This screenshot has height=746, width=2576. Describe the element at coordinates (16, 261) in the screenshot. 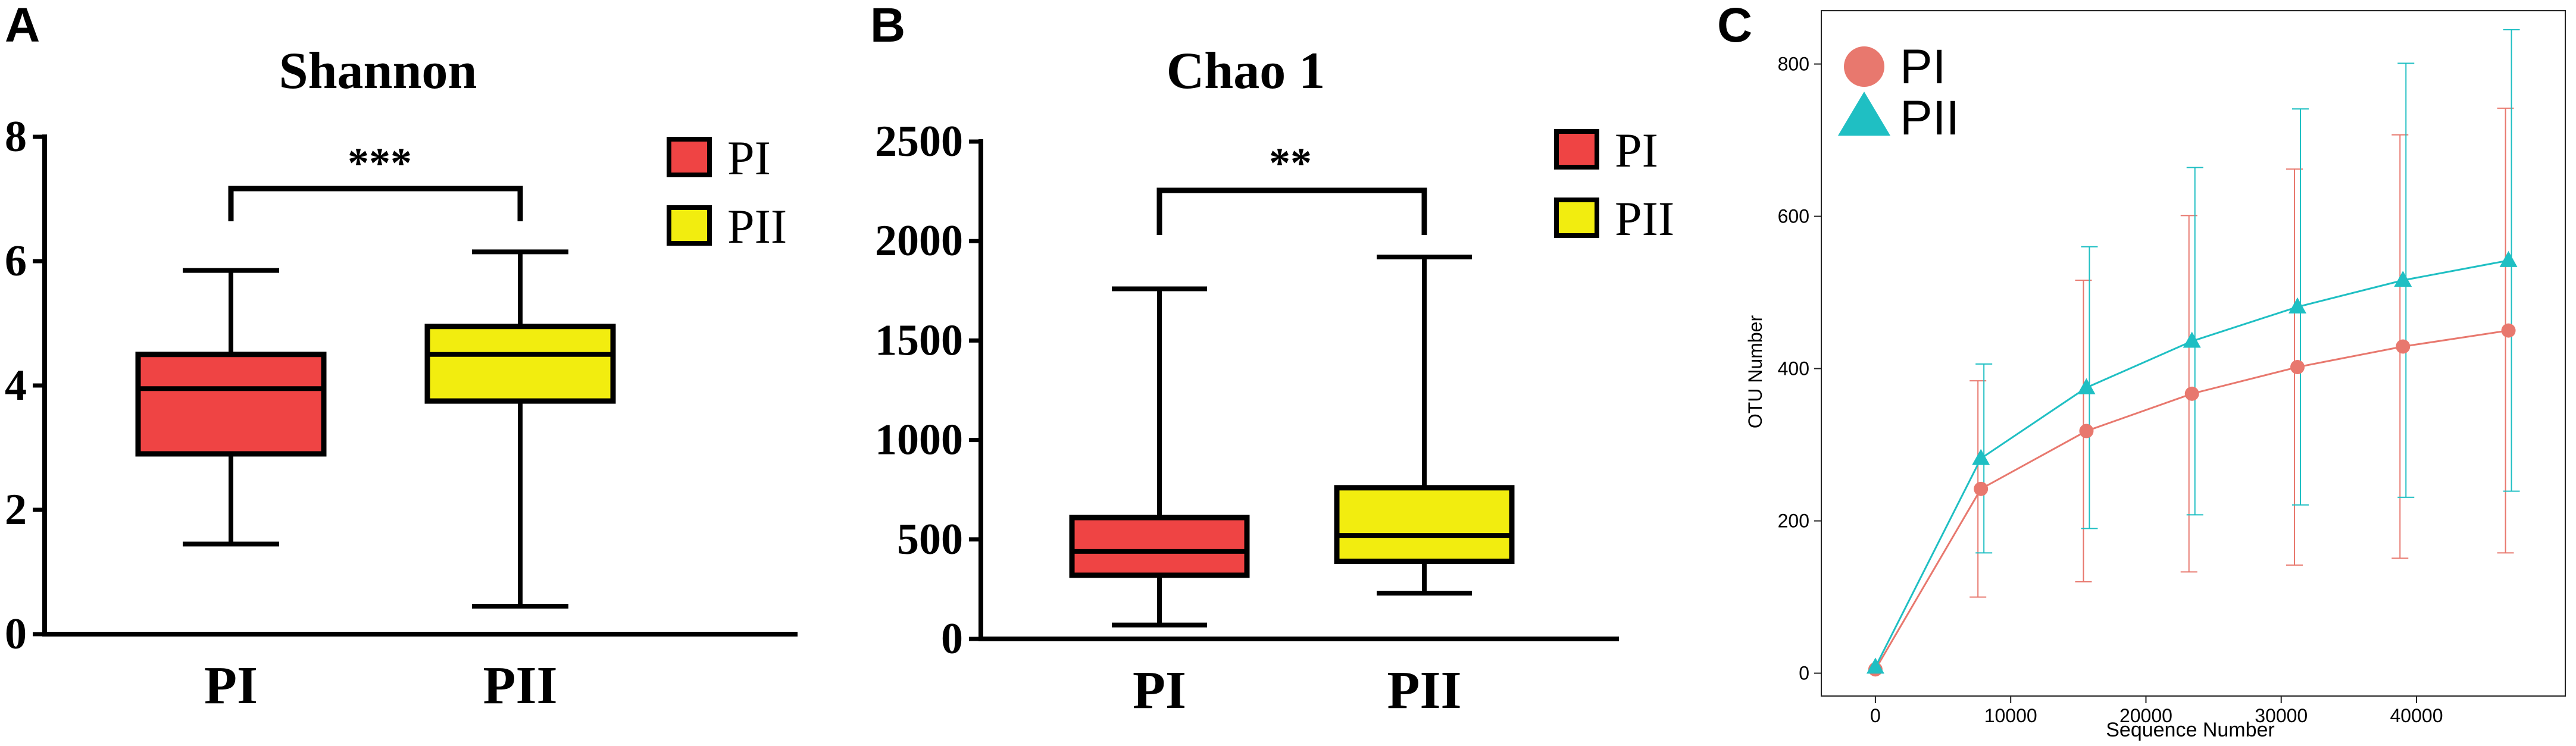

I see `y-tick-label: 6` at that location.